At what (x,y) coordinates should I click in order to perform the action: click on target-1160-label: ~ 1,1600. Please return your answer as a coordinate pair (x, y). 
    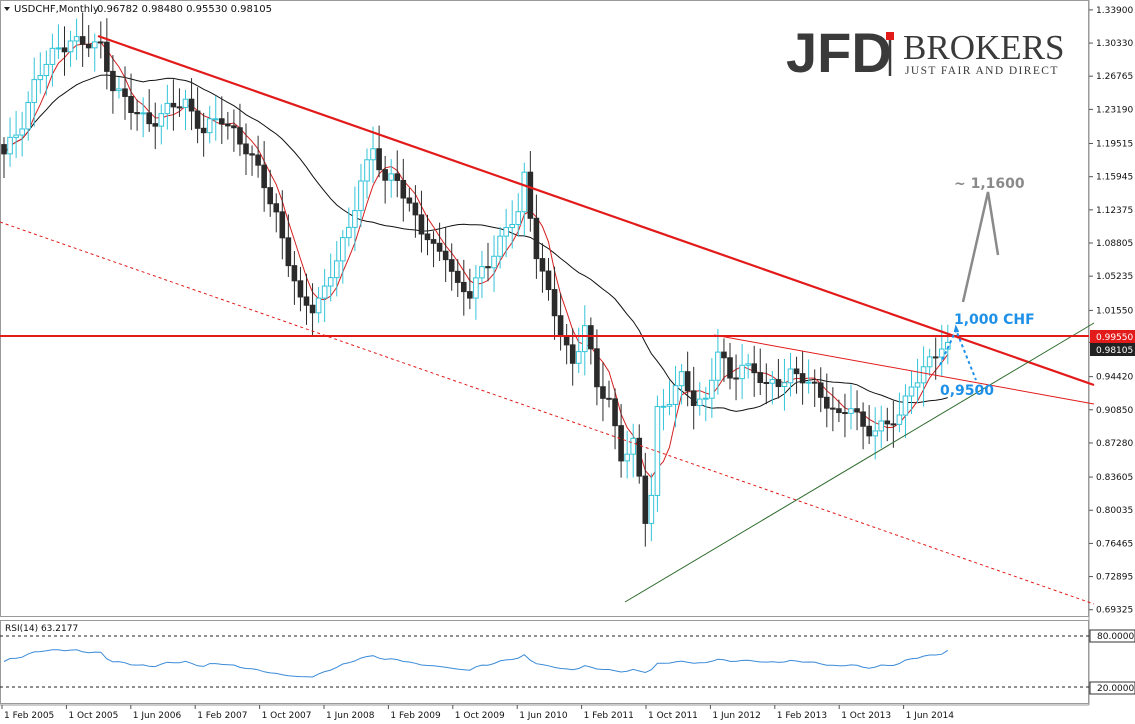
    Looking at the image, I should click on (989, 184).